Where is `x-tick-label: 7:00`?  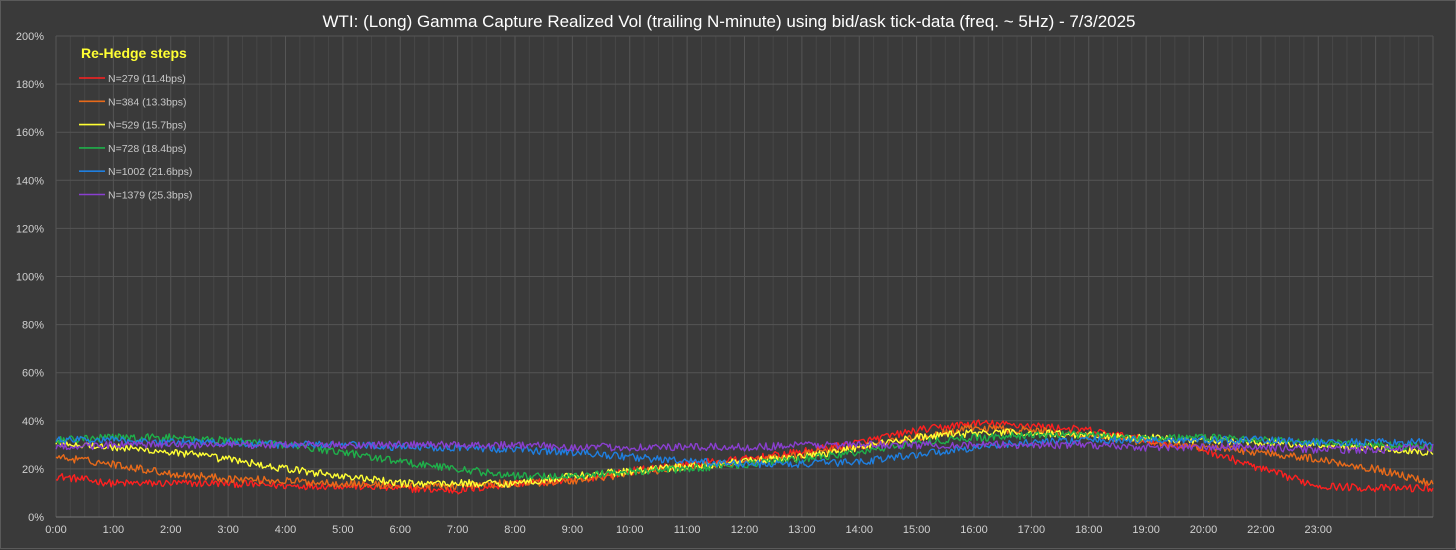
x-tick-label: 7:00 is located at coordinates (457, 530).